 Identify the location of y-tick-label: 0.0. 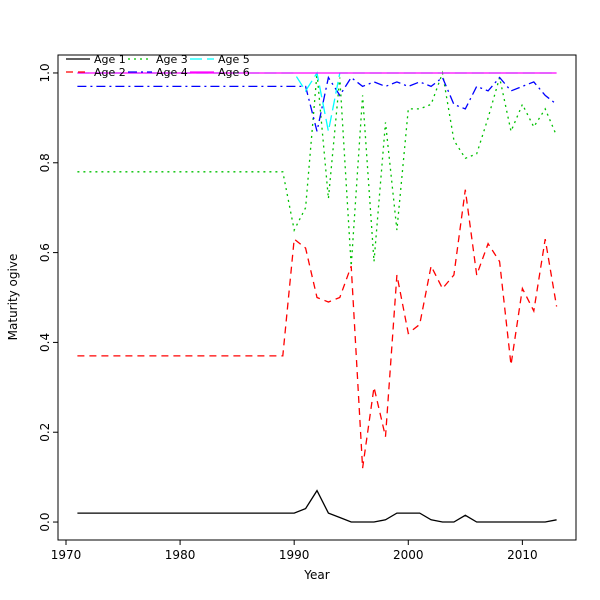
(45, 521).